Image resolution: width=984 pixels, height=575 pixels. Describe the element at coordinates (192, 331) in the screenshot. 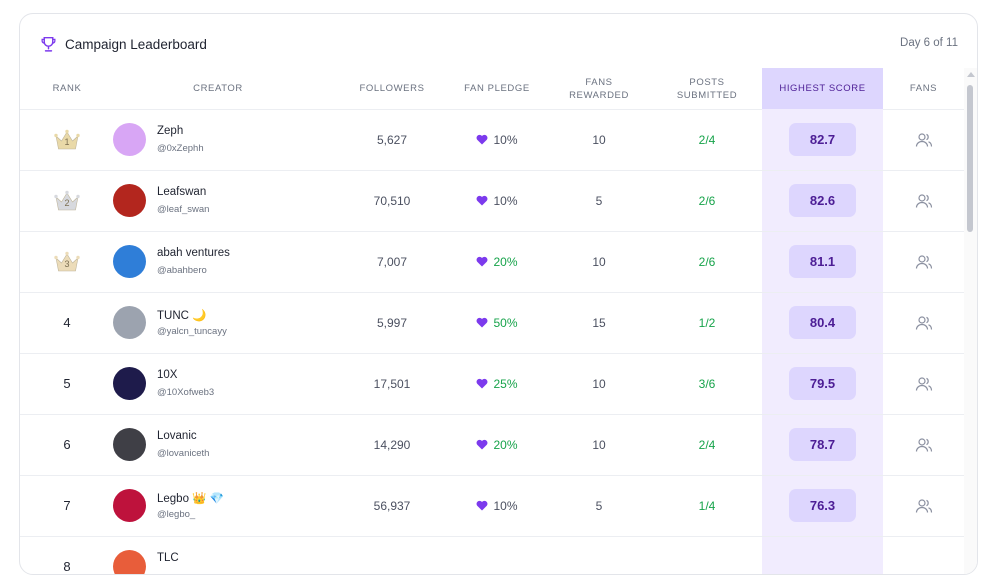

I see `creator-handle: @yalcn_tuncayy` at that location.